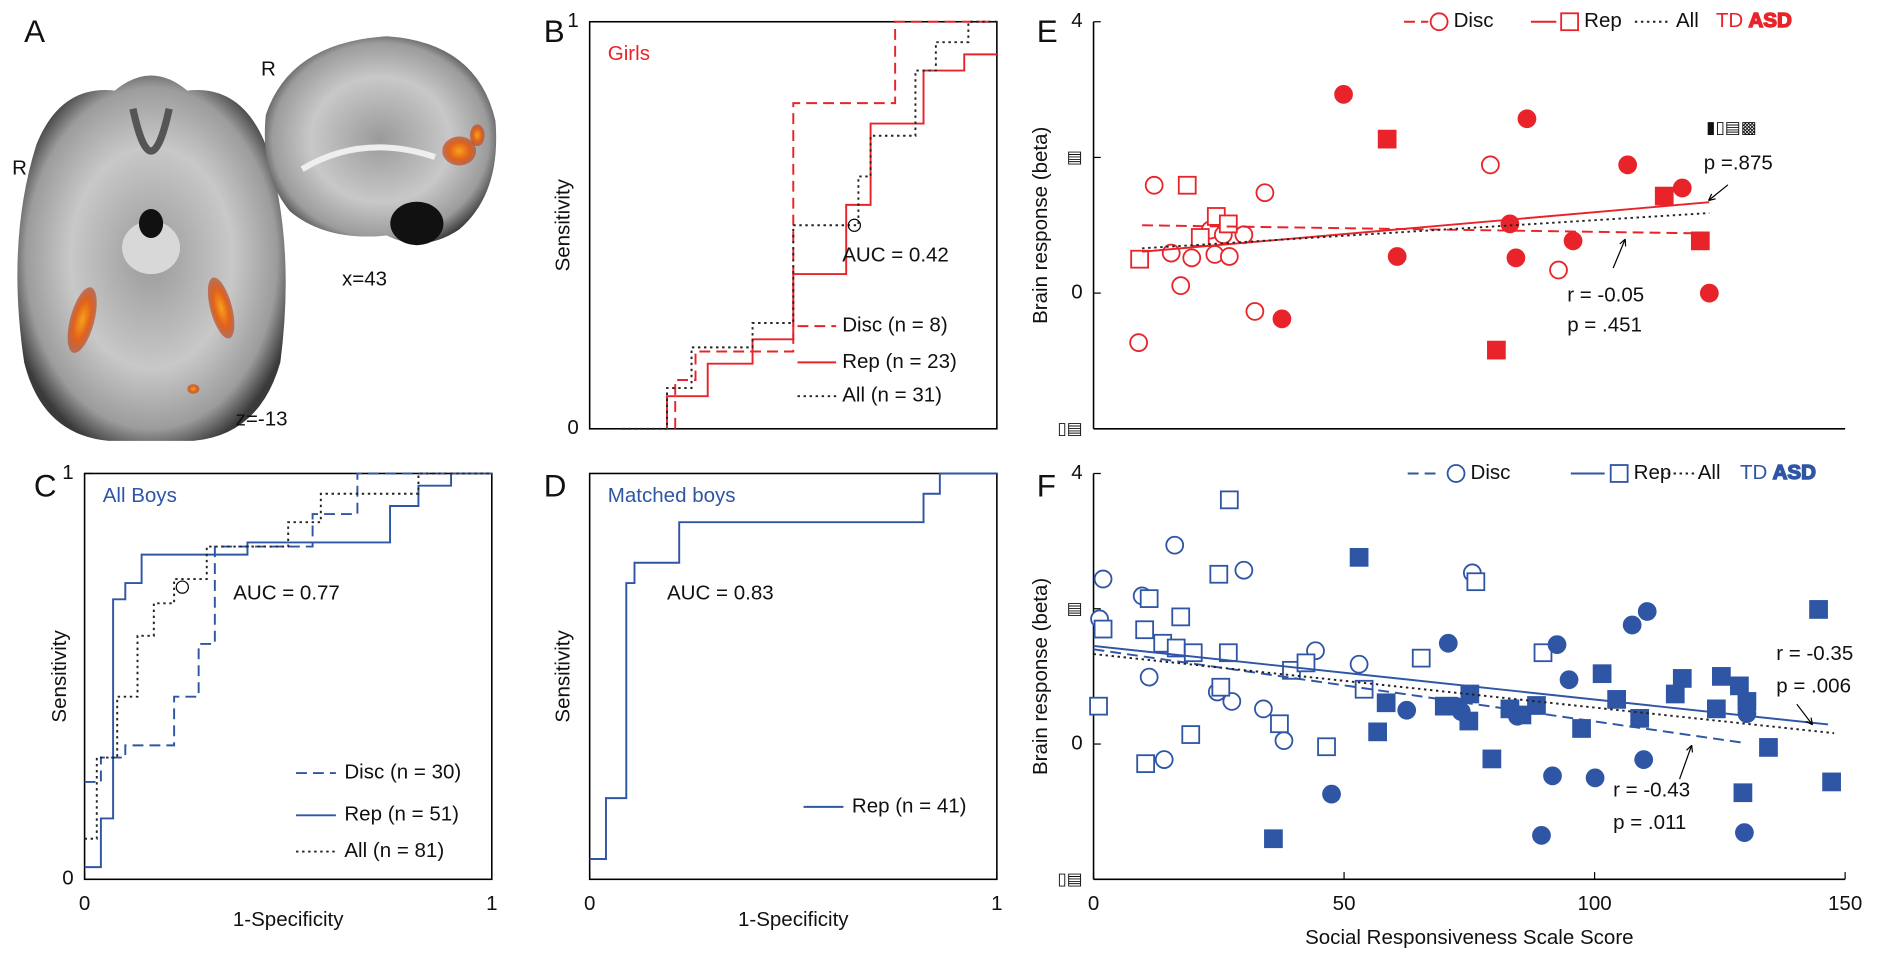 The width and height of the screenshot is (1885, 953). What do you see at coordinates (1804, 714) in the screenshot?
I see `arrow` at bounding box center [1804, 714].